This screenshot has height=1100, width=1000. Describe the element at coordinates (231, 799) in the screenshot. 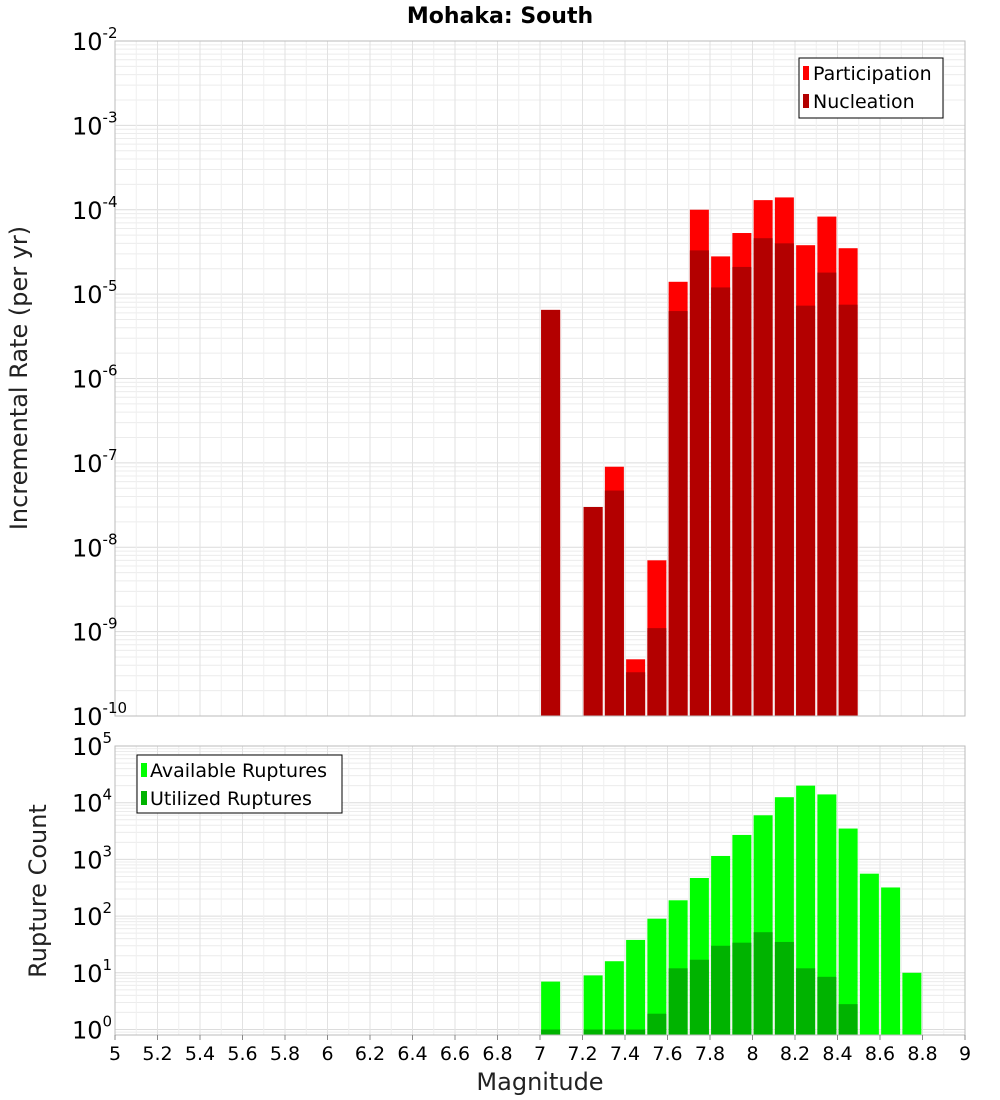

I see `legend-label-utilized-ruptures: Utilized Ruptures` at that location.